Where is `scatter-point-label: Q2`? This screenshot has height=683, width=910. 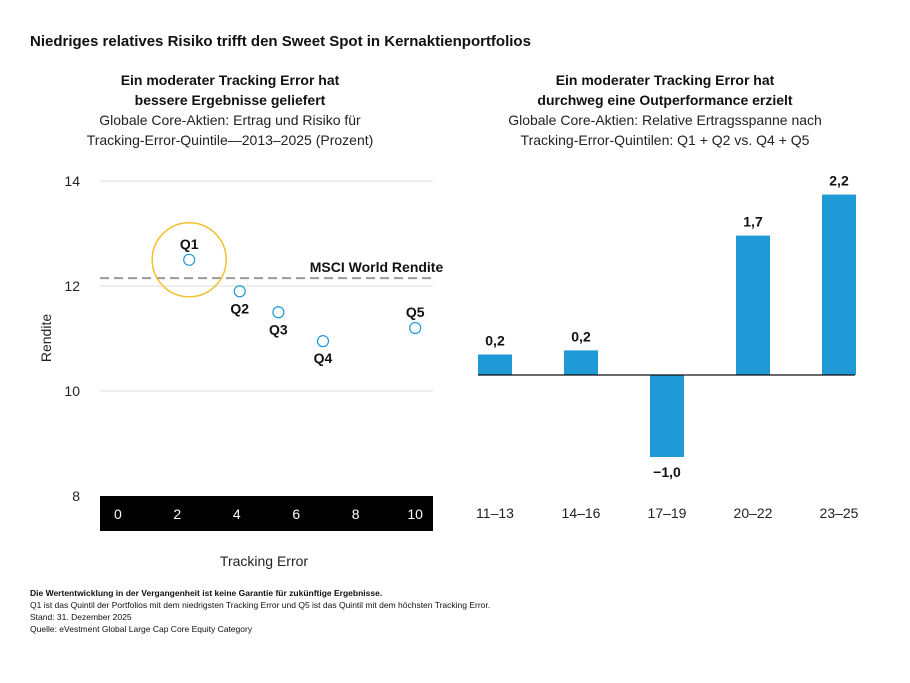
scatter-point-label: Q2 is located at coordinates (239, 308).